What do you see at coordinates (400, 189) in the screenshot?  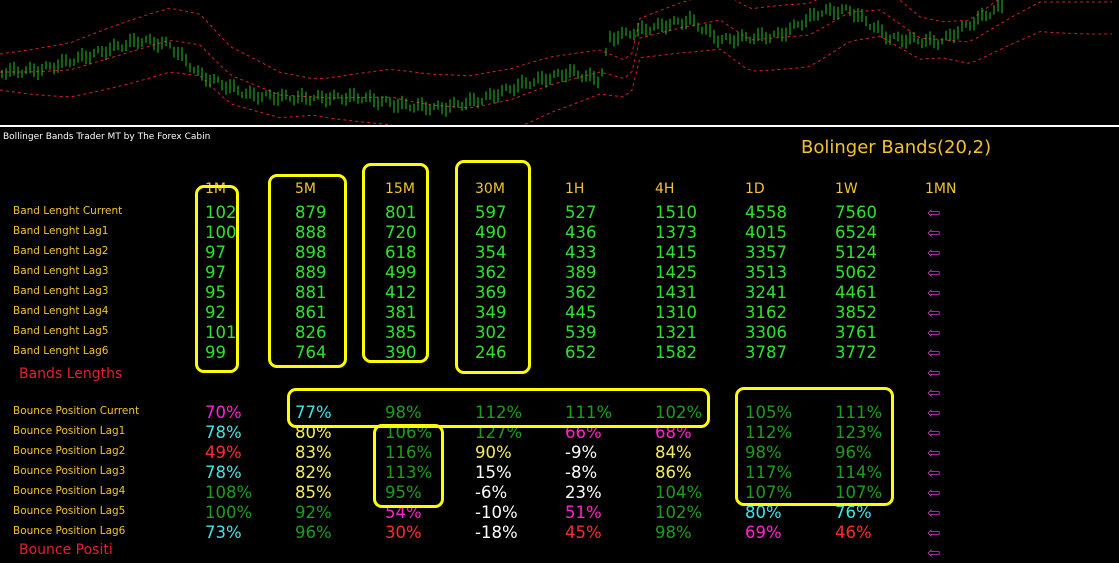 I see `timeframe-header: 15M` at bounding box center [400, 189].